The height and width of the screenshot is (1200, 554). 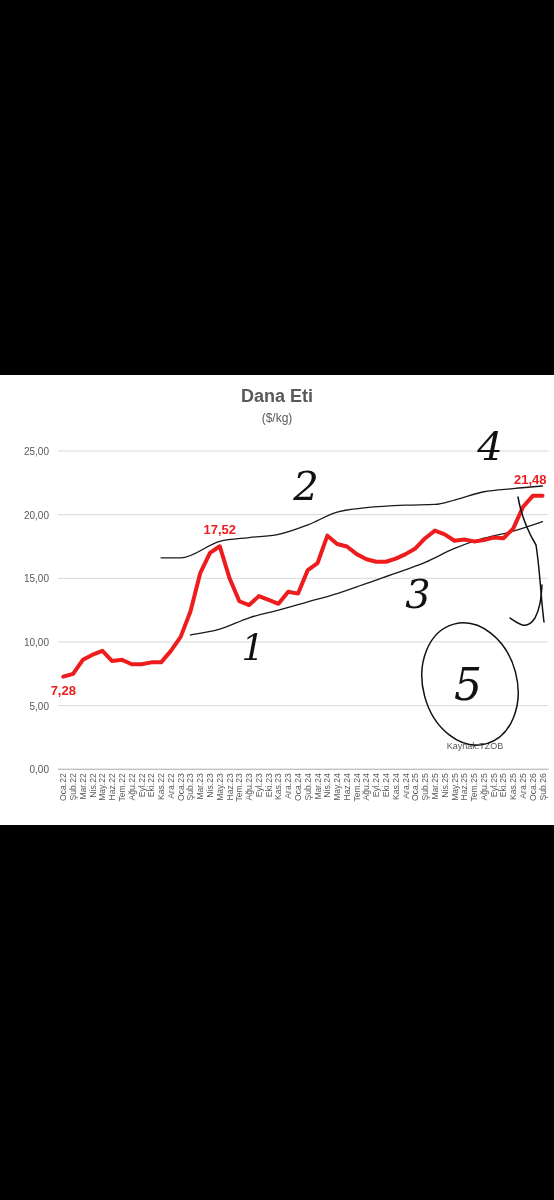 What do you see at coordinates (36, 579) in the screenshot?
I see `y-tick-label: 15,00` at bounding box center [36, 579].